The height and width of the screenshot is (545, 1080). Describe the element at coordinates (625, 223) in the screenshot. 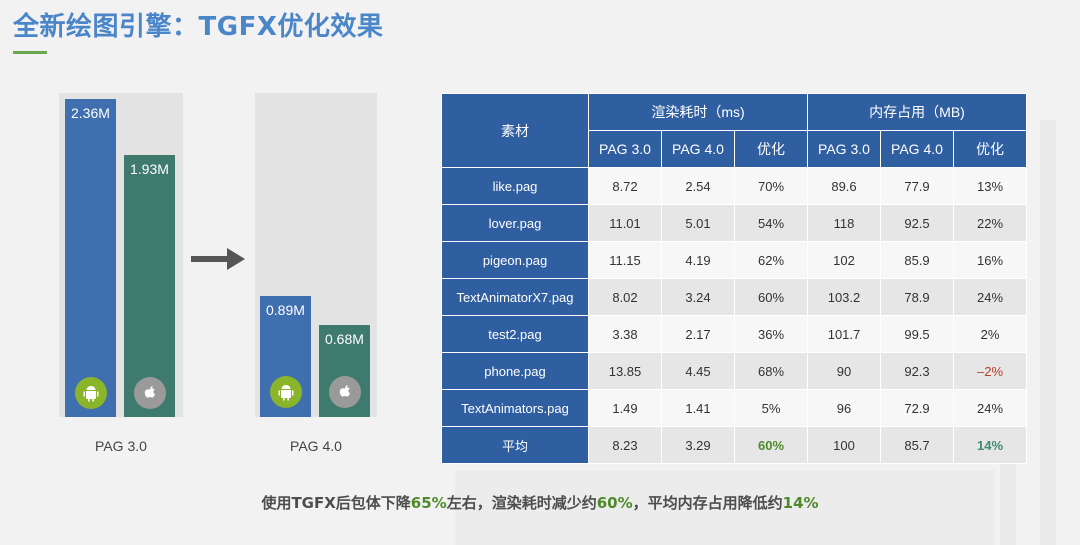

I see `cell-render-pag30: 11.01` at that location.